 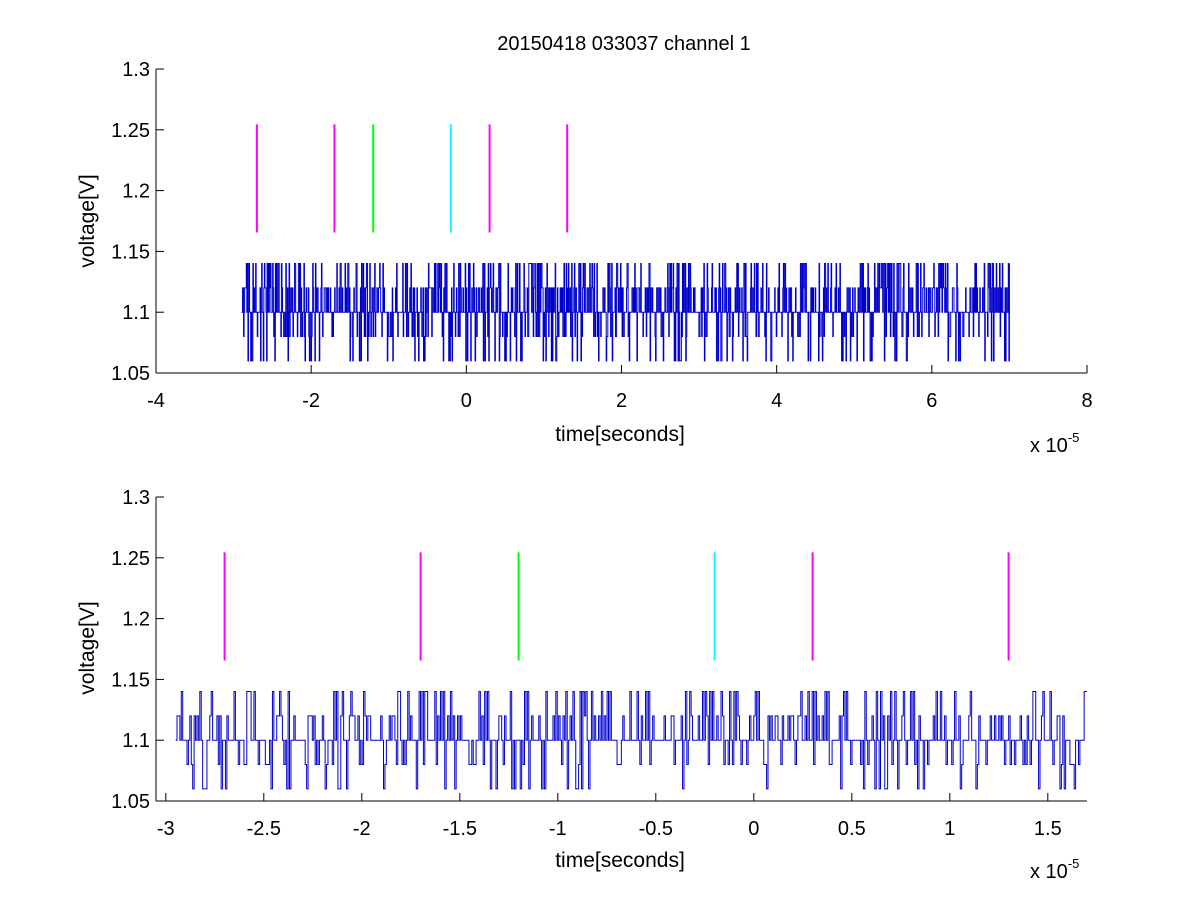 I want to click on bottom-y-tick-label: 1.15, so click(x=130, y=680).